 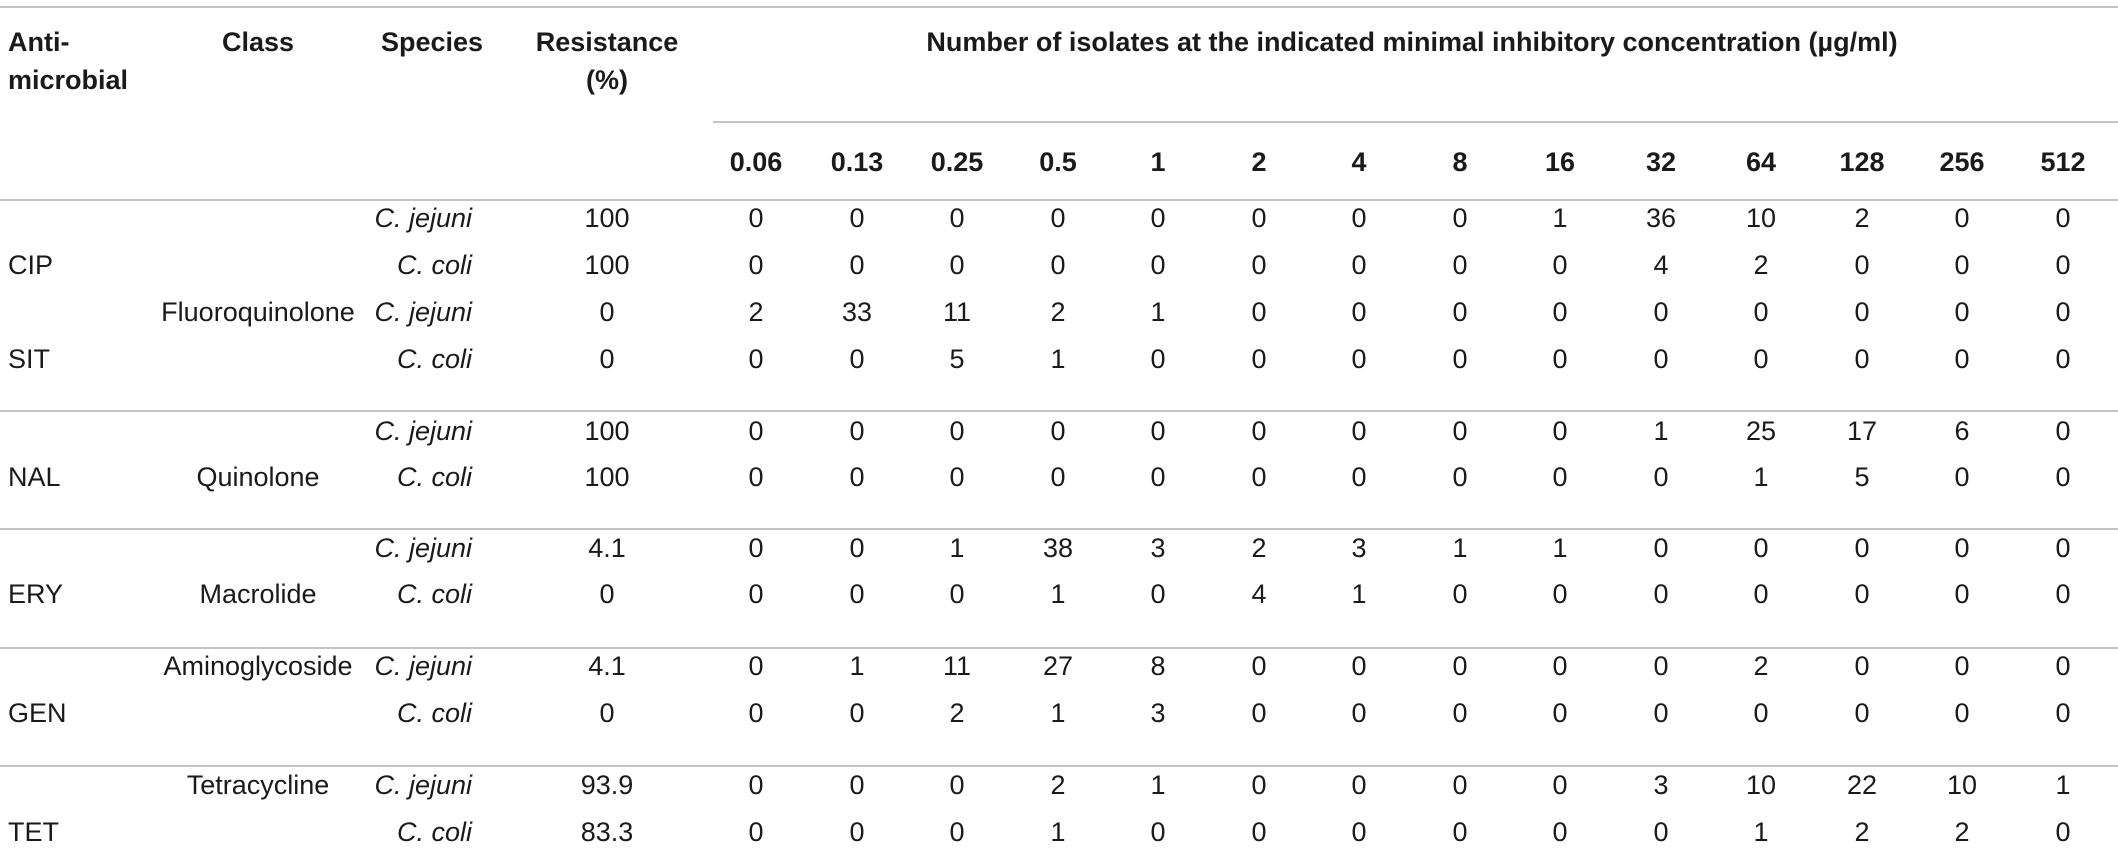 I want to click on header-class: Class, so click(x=258, y=42).